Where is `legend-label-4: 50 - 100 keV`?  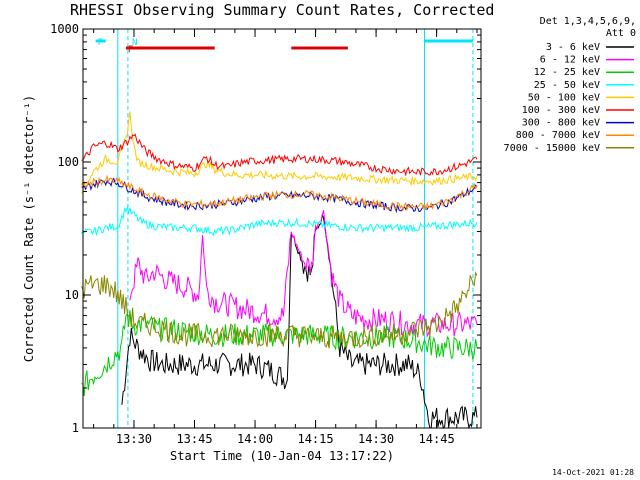 legend-label-4: 50 - 100 keV is located at coordinates (564, 97).